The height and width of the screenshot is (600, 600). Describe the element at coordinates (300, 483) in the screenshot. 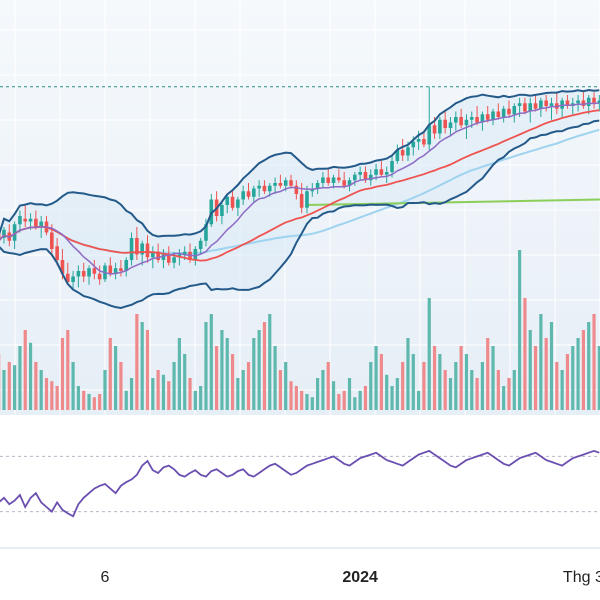

I see `oscillator-line` at that location.